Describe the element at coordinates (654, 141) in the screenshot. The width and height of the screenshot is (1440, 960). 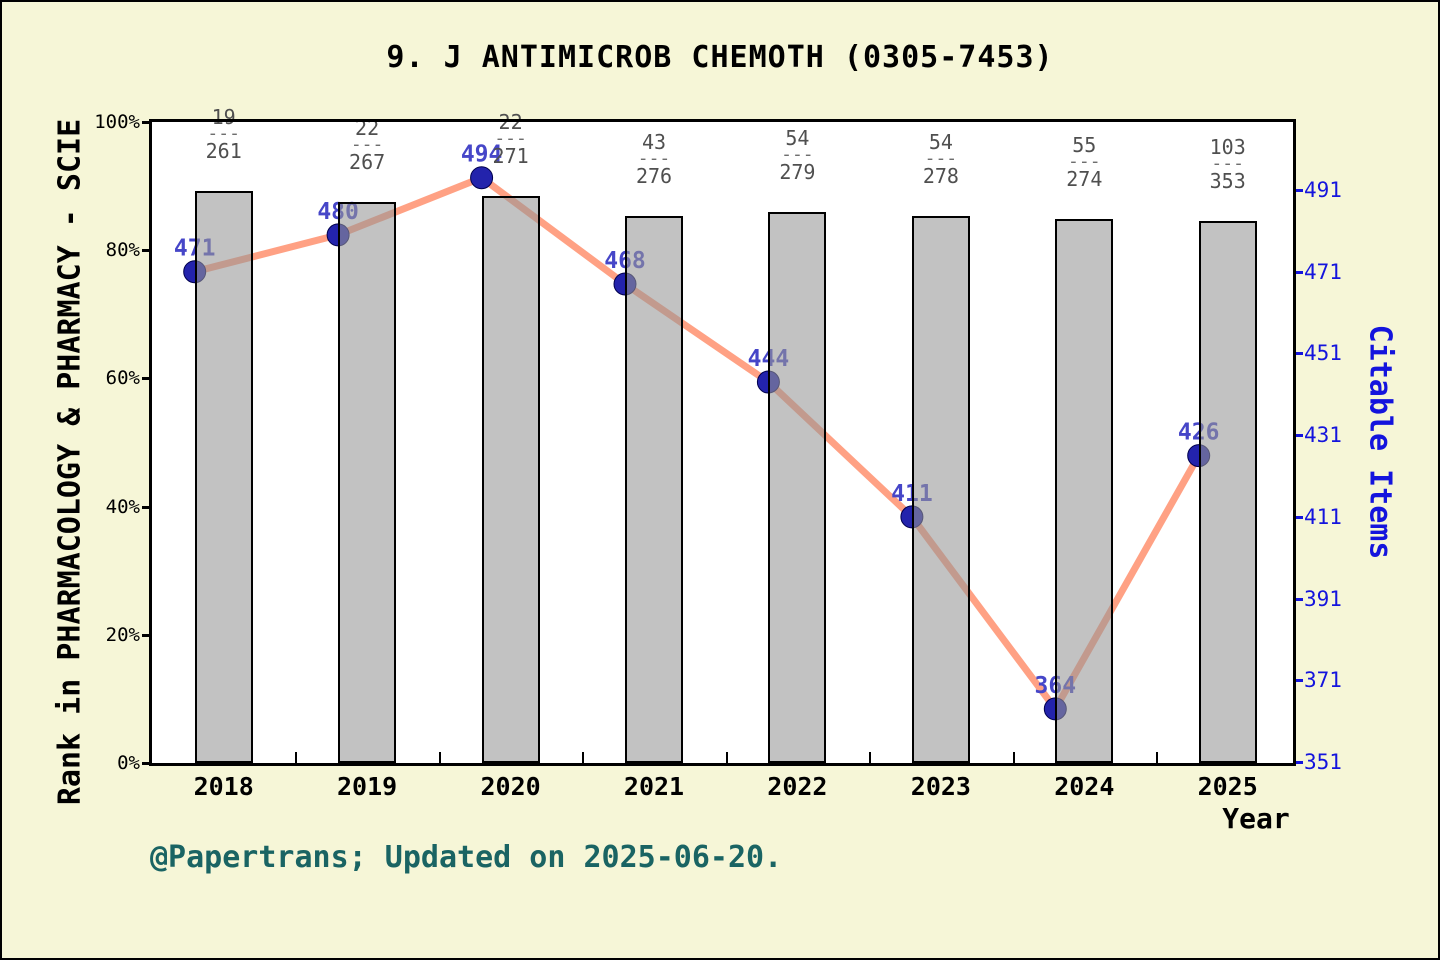
I see `fraction-numerator: 43` at that location.